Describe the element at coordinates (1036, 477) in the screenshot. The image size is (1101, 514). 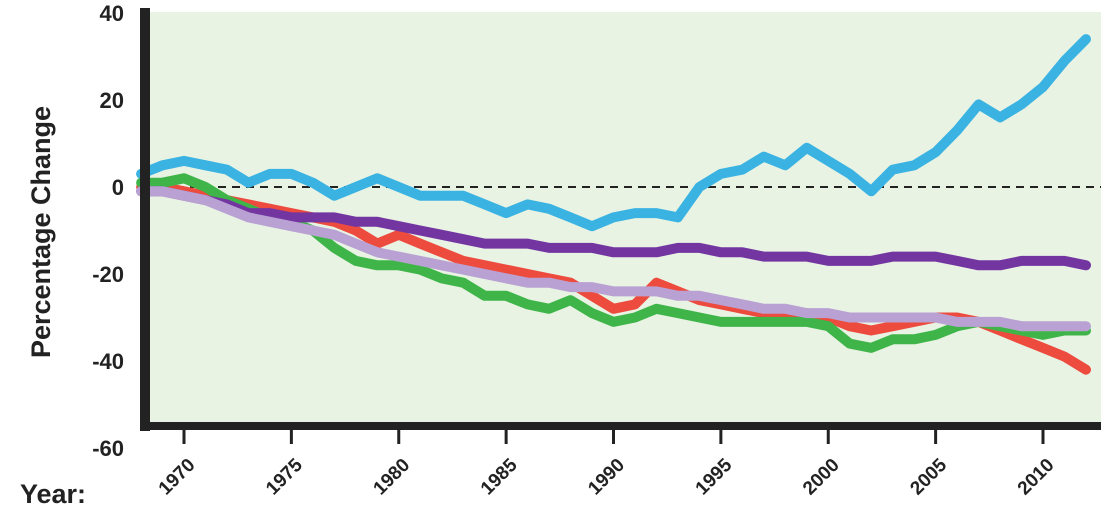
I see `x-tick-label: 2010` at that location.